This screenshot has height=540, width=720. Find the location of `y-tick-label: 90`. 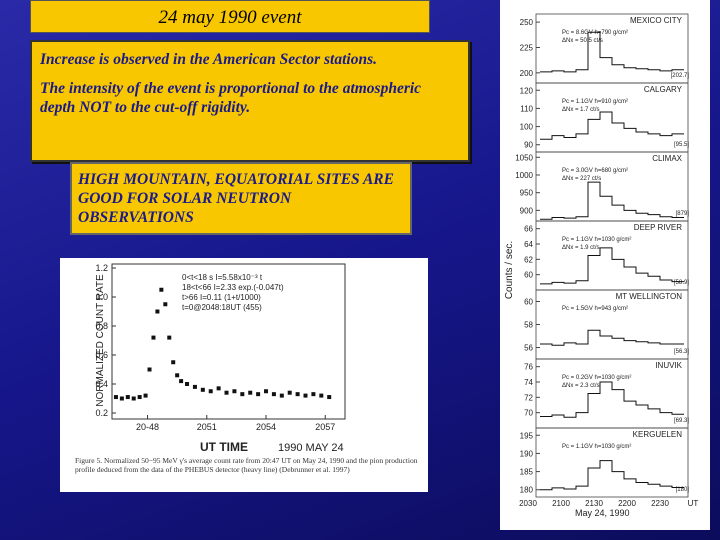

y-tick-label: 90 is located at coordinates (528, 145).